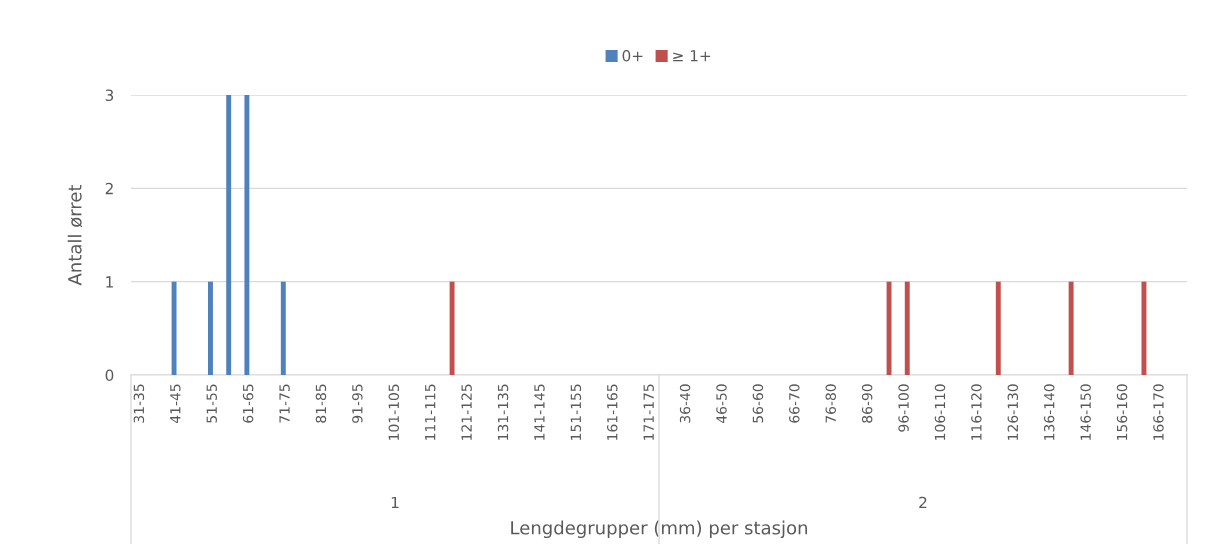  I want to click on x-tick-label: 136-140, so click(1049, 412).